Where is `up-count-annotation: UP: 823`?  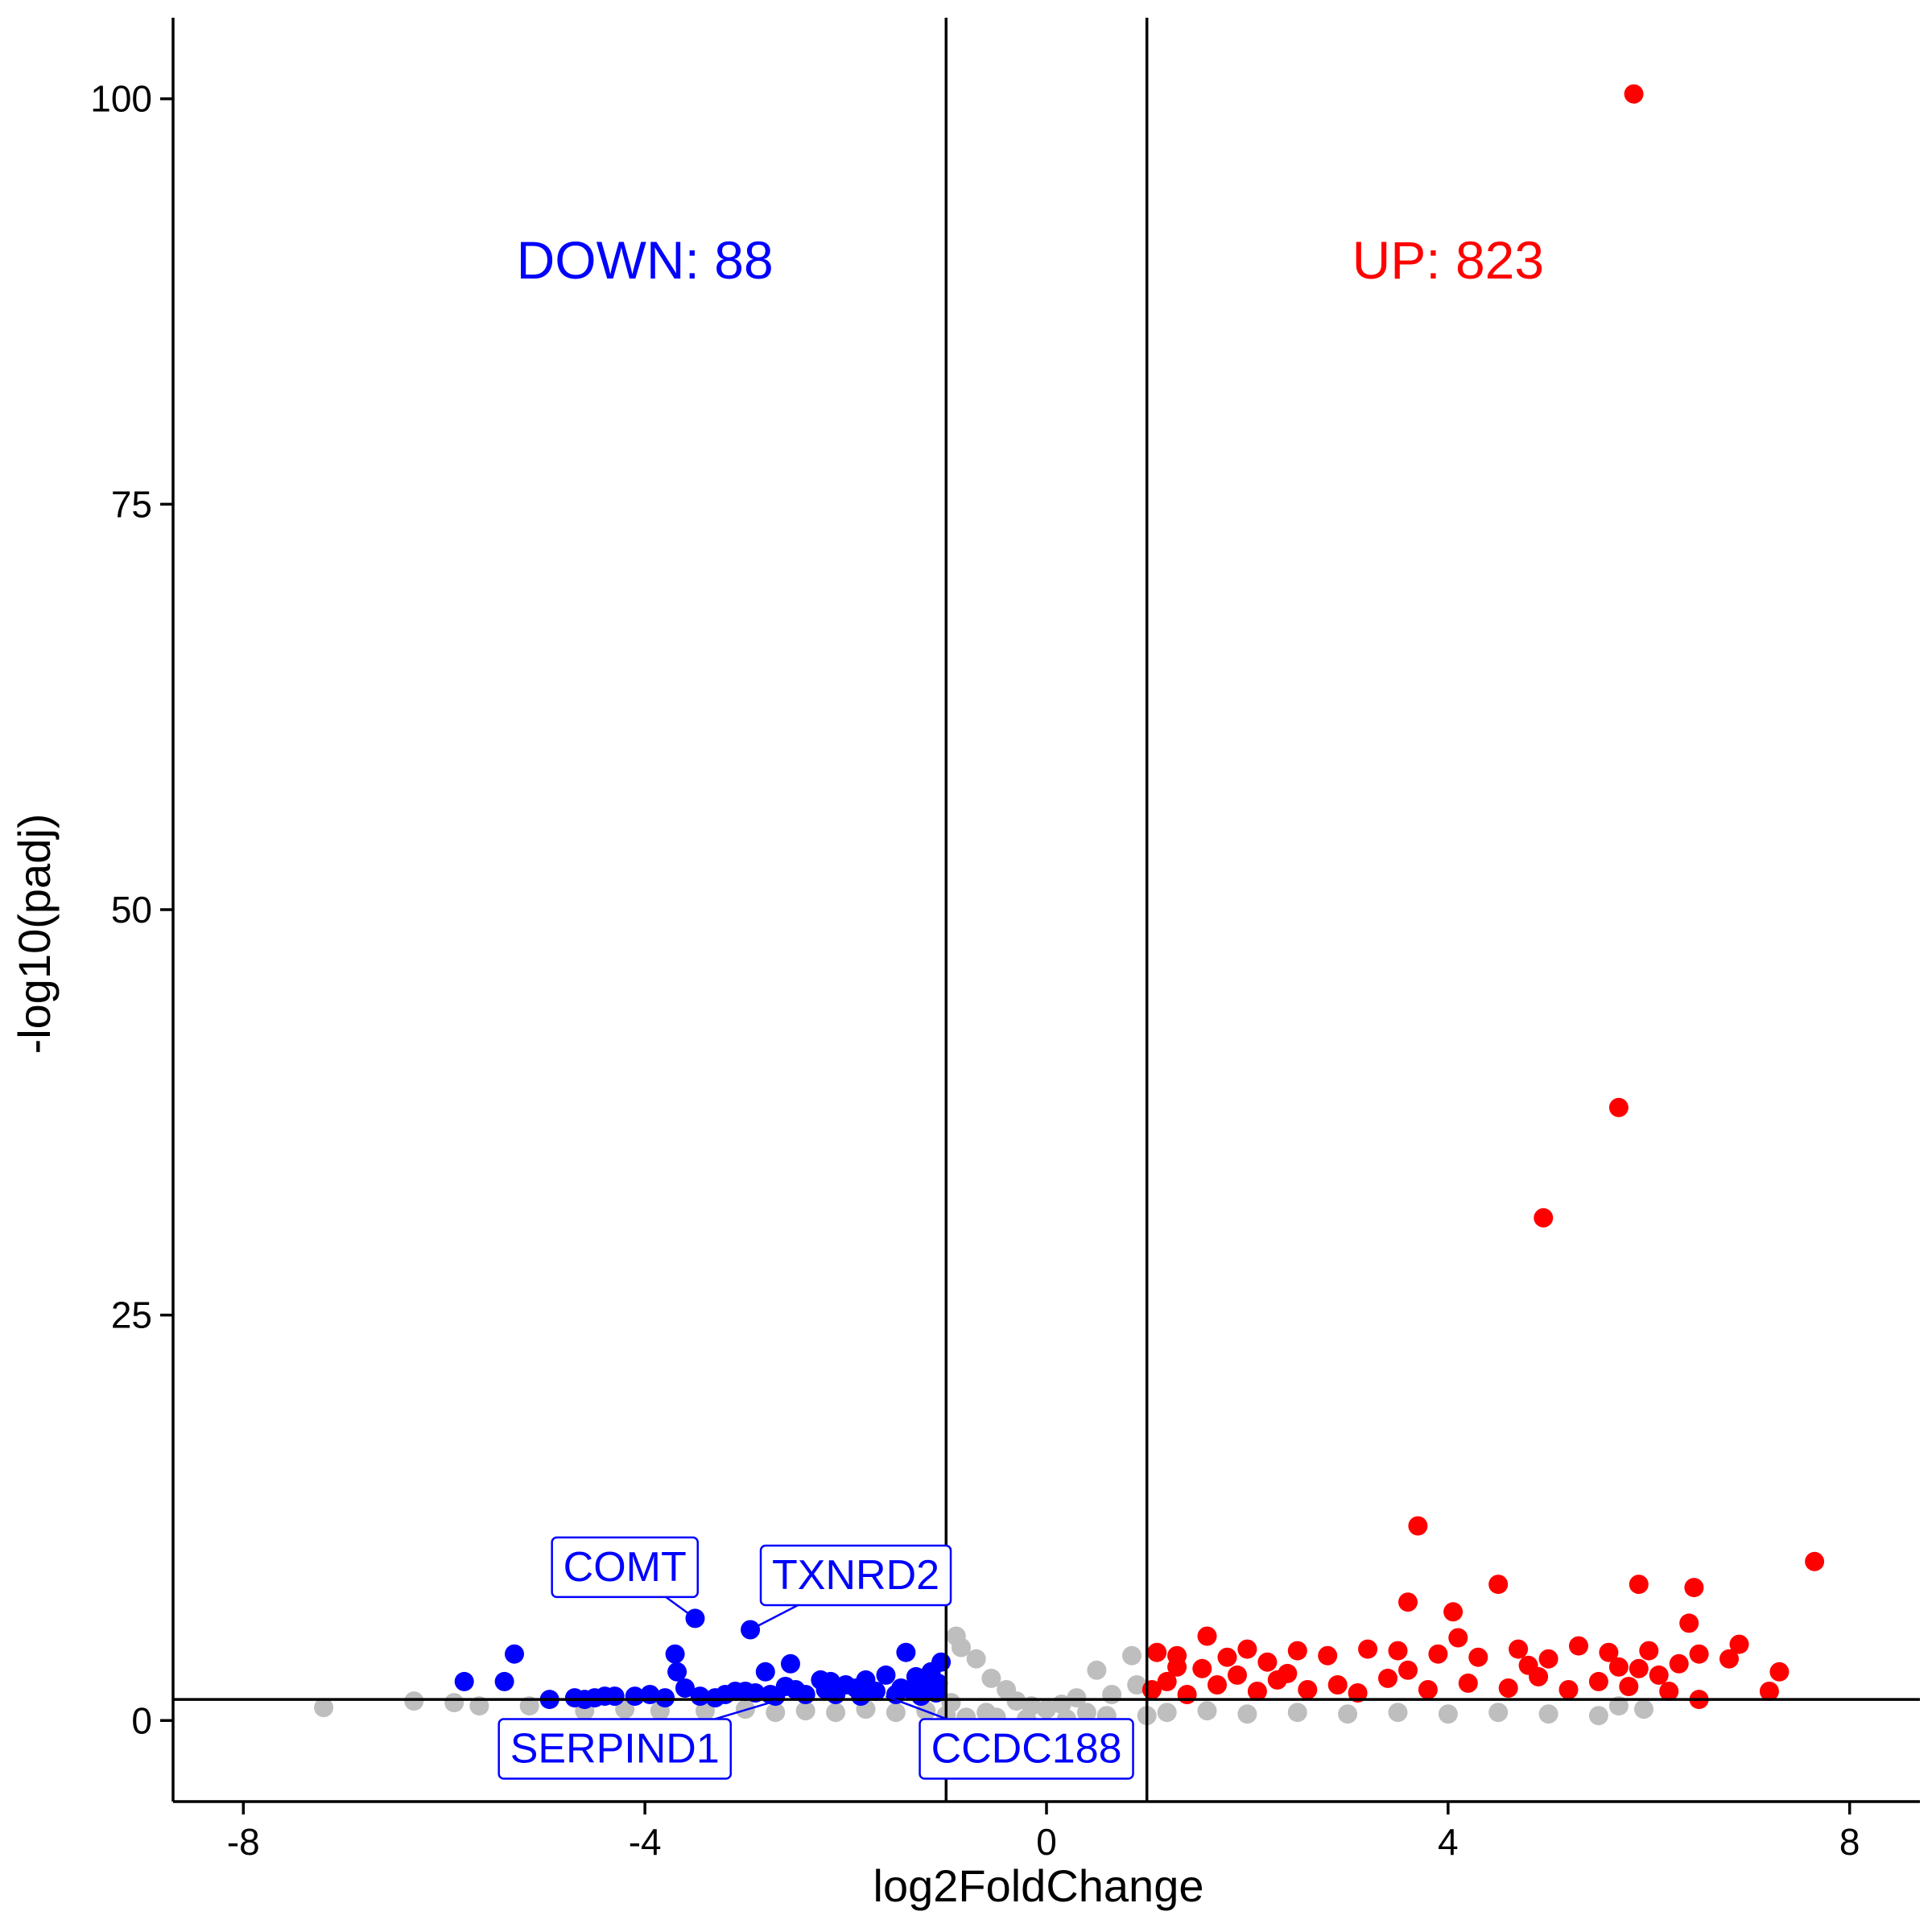
up-count-annotation: UP: 823 is located at coordinates (1448, 260).